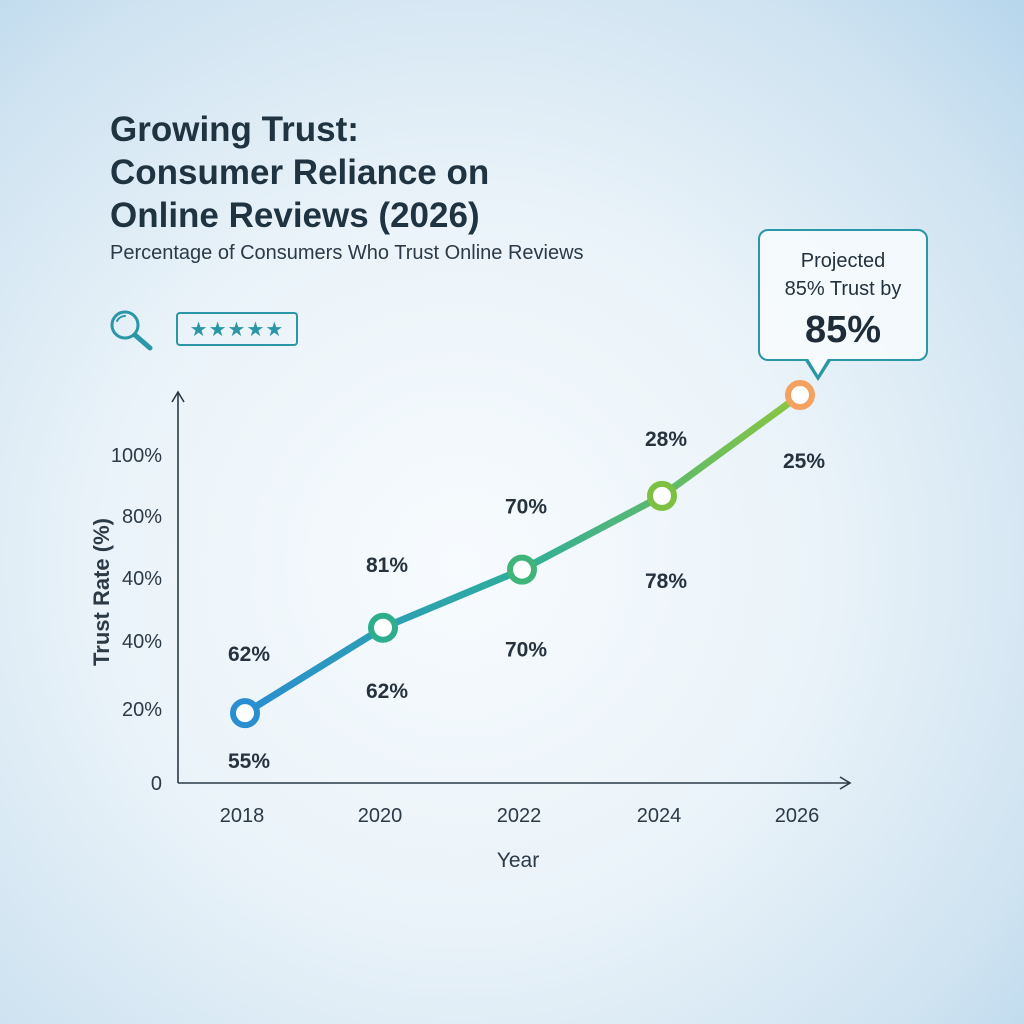  Describe the element at coordinates (156, 784) in the screenshot. I see `y-tick-label: 0` at that location.